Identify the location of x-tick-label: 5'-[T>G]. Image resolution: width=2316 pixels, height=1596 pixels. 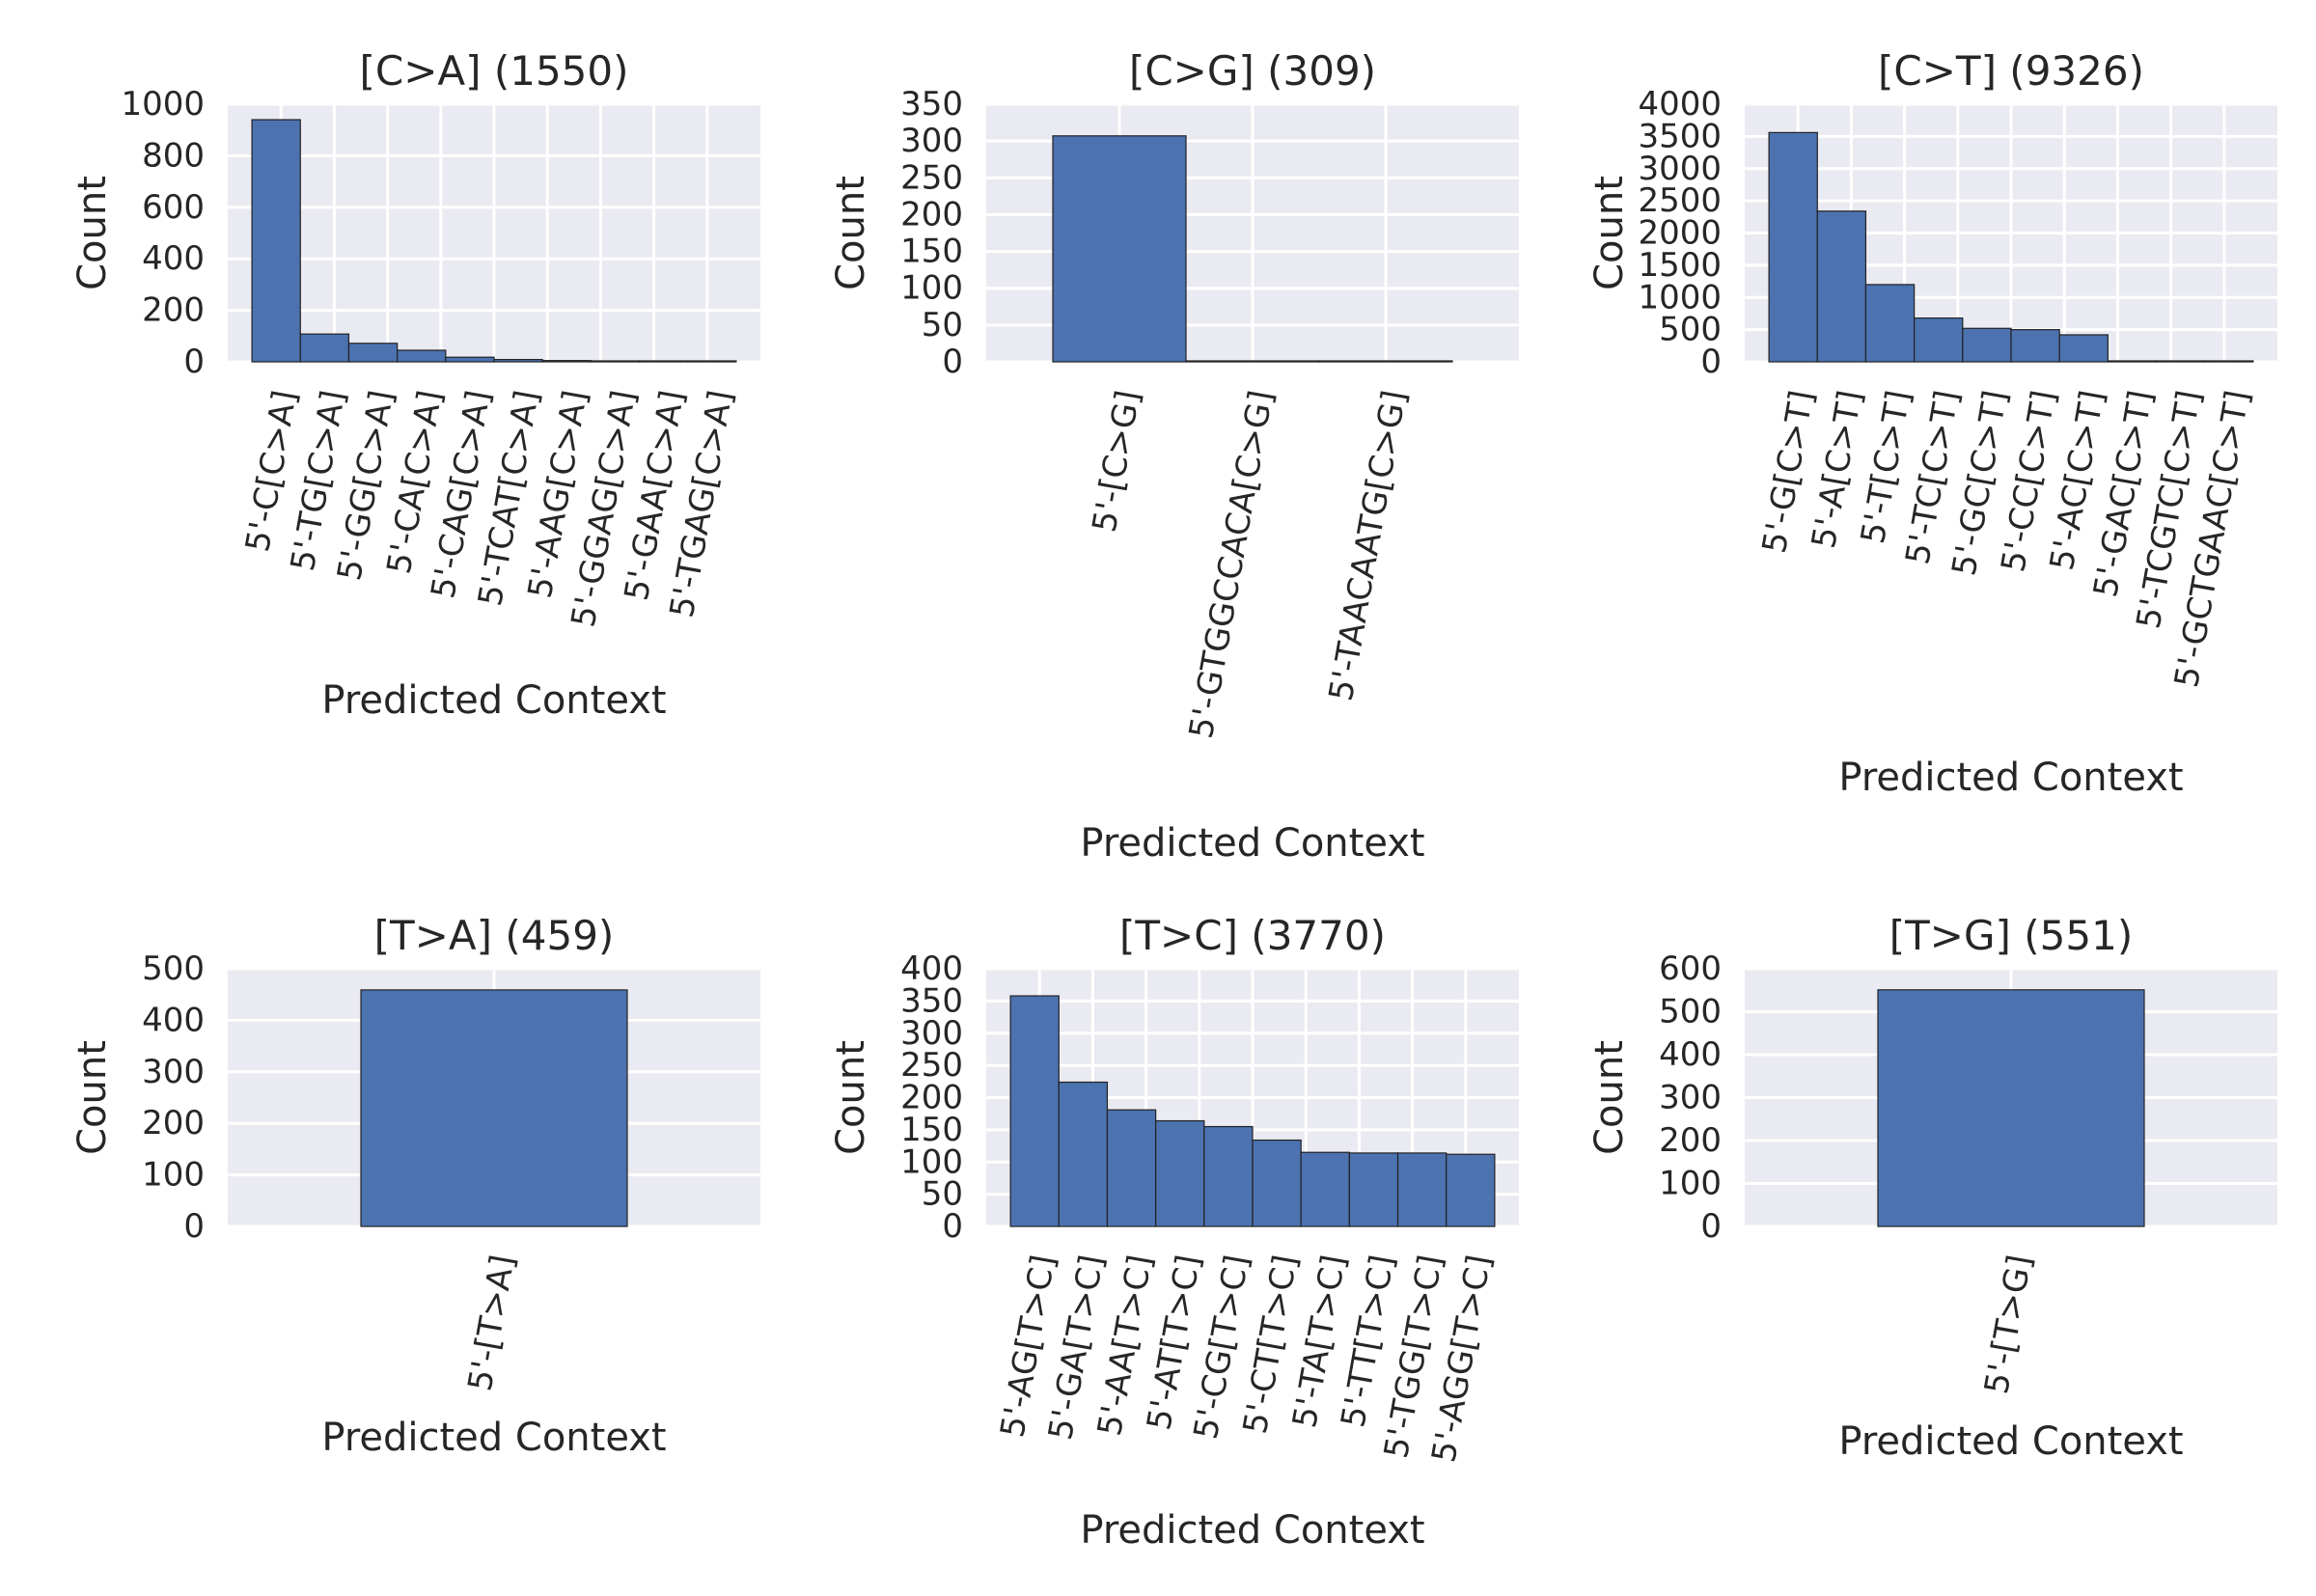
(2008, 1325).